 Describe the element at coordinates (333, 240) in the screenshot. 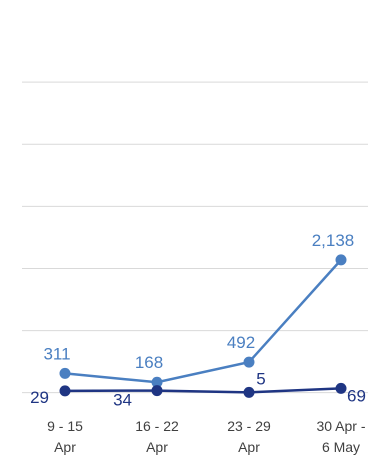

I see `data-label: 2,138` at that location.